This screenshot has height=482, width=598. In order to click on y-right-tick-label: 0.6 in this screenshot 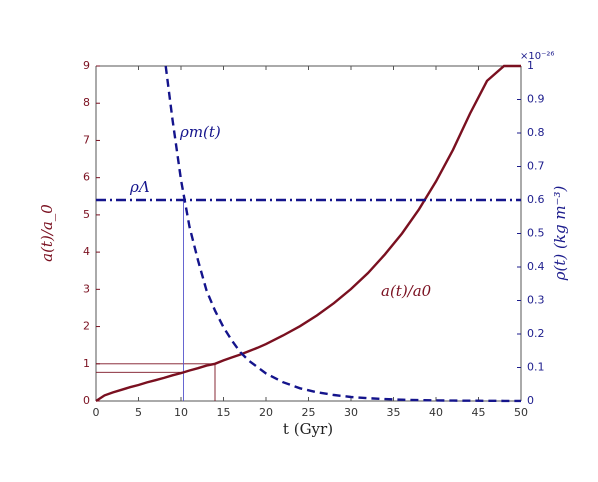, I will do `click(536, 199)`.